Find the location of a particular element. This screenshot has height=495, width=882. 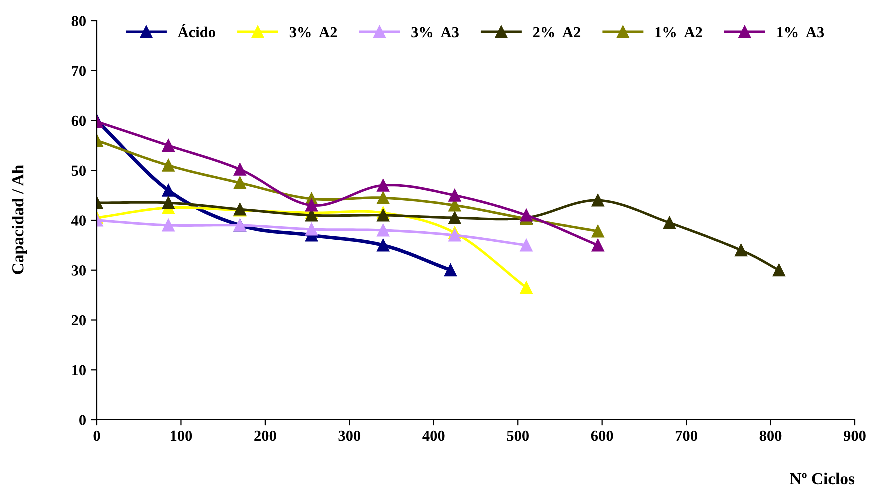

legend-label: 2% A2 is located at coordinates (557, 32).